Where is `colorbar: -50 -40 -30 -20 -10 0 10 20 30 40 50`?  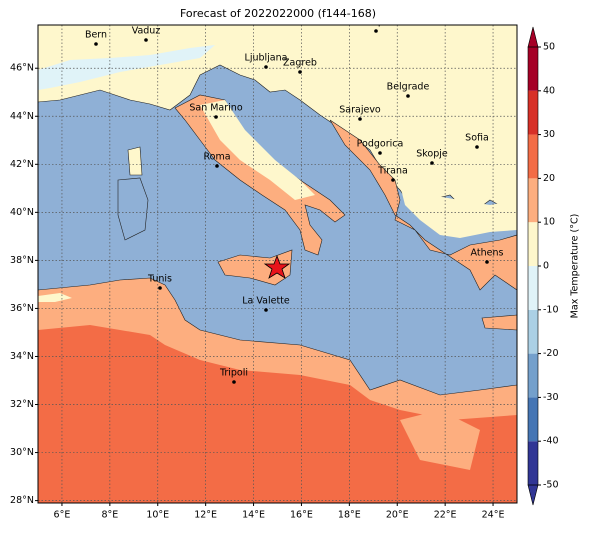 colorbar: -50 -40 -30 -20 -10 0 10 20 30 40 50 is located at coordinates (543, 266).